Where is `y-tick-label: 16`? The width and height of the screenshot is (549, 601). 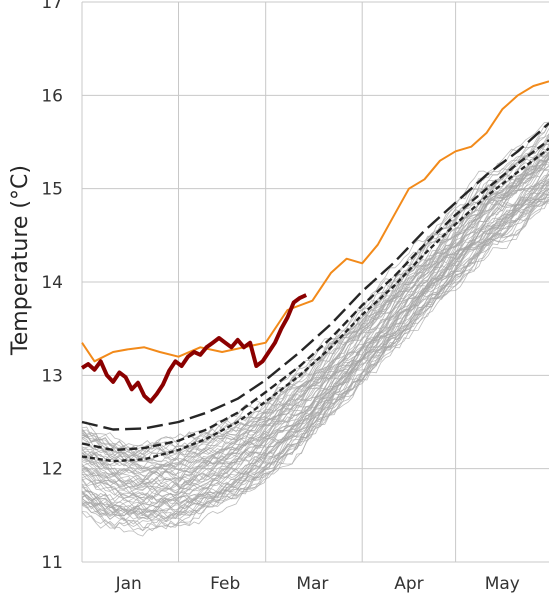
y-tick-label: 16 is located at coordinates (52, 96).